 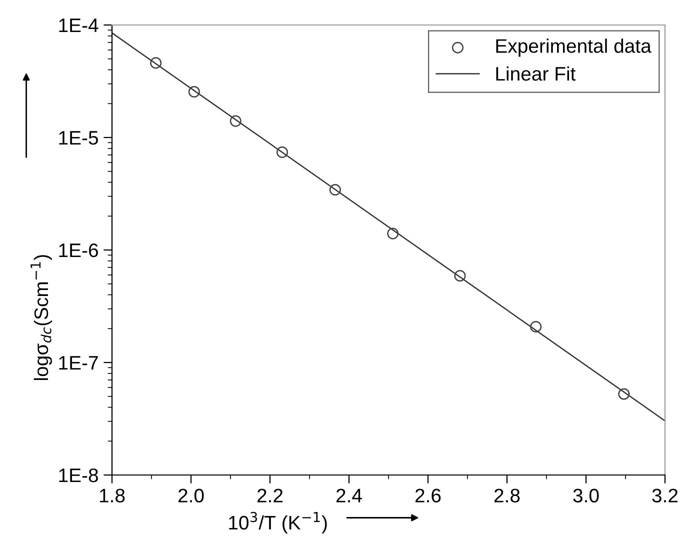 I want to click on x-axis-title: 10$^{3}$/T (K$^{−1}$), so click(x=278, y=523).